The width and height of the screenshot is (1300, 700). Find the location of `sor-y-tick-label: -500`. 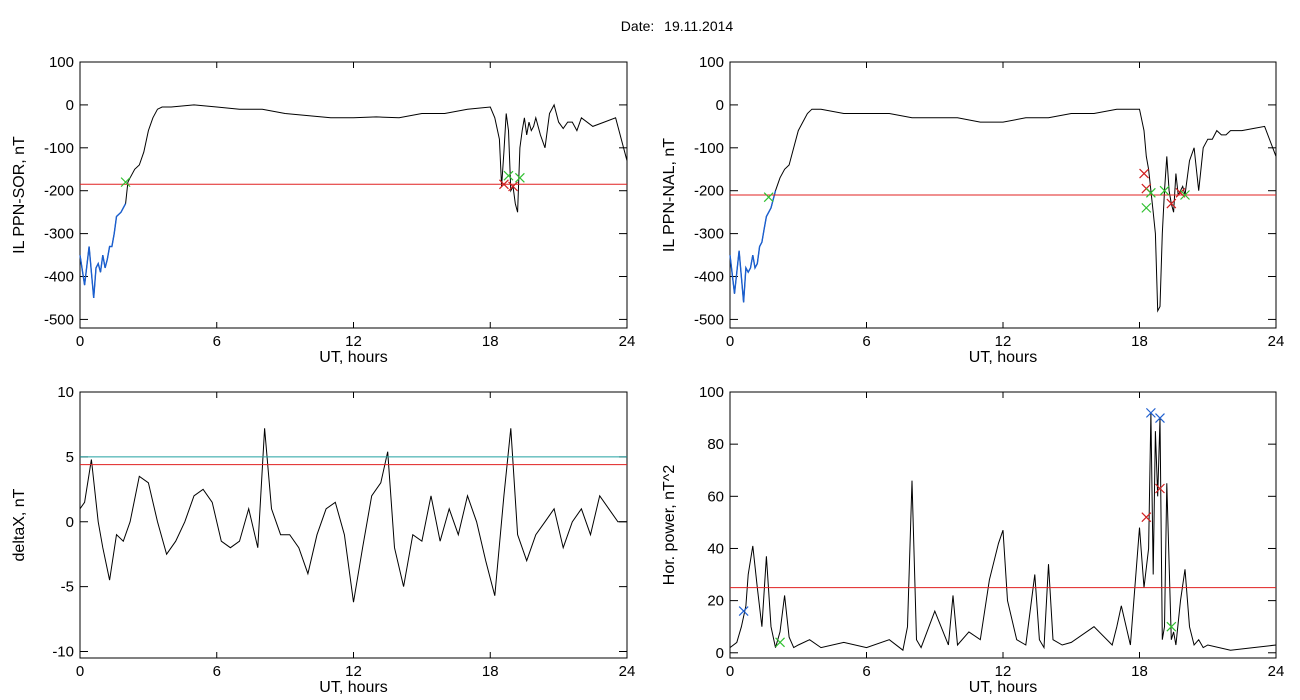

sor-y-tick-label: -500 is located at coordinates (59, 319).